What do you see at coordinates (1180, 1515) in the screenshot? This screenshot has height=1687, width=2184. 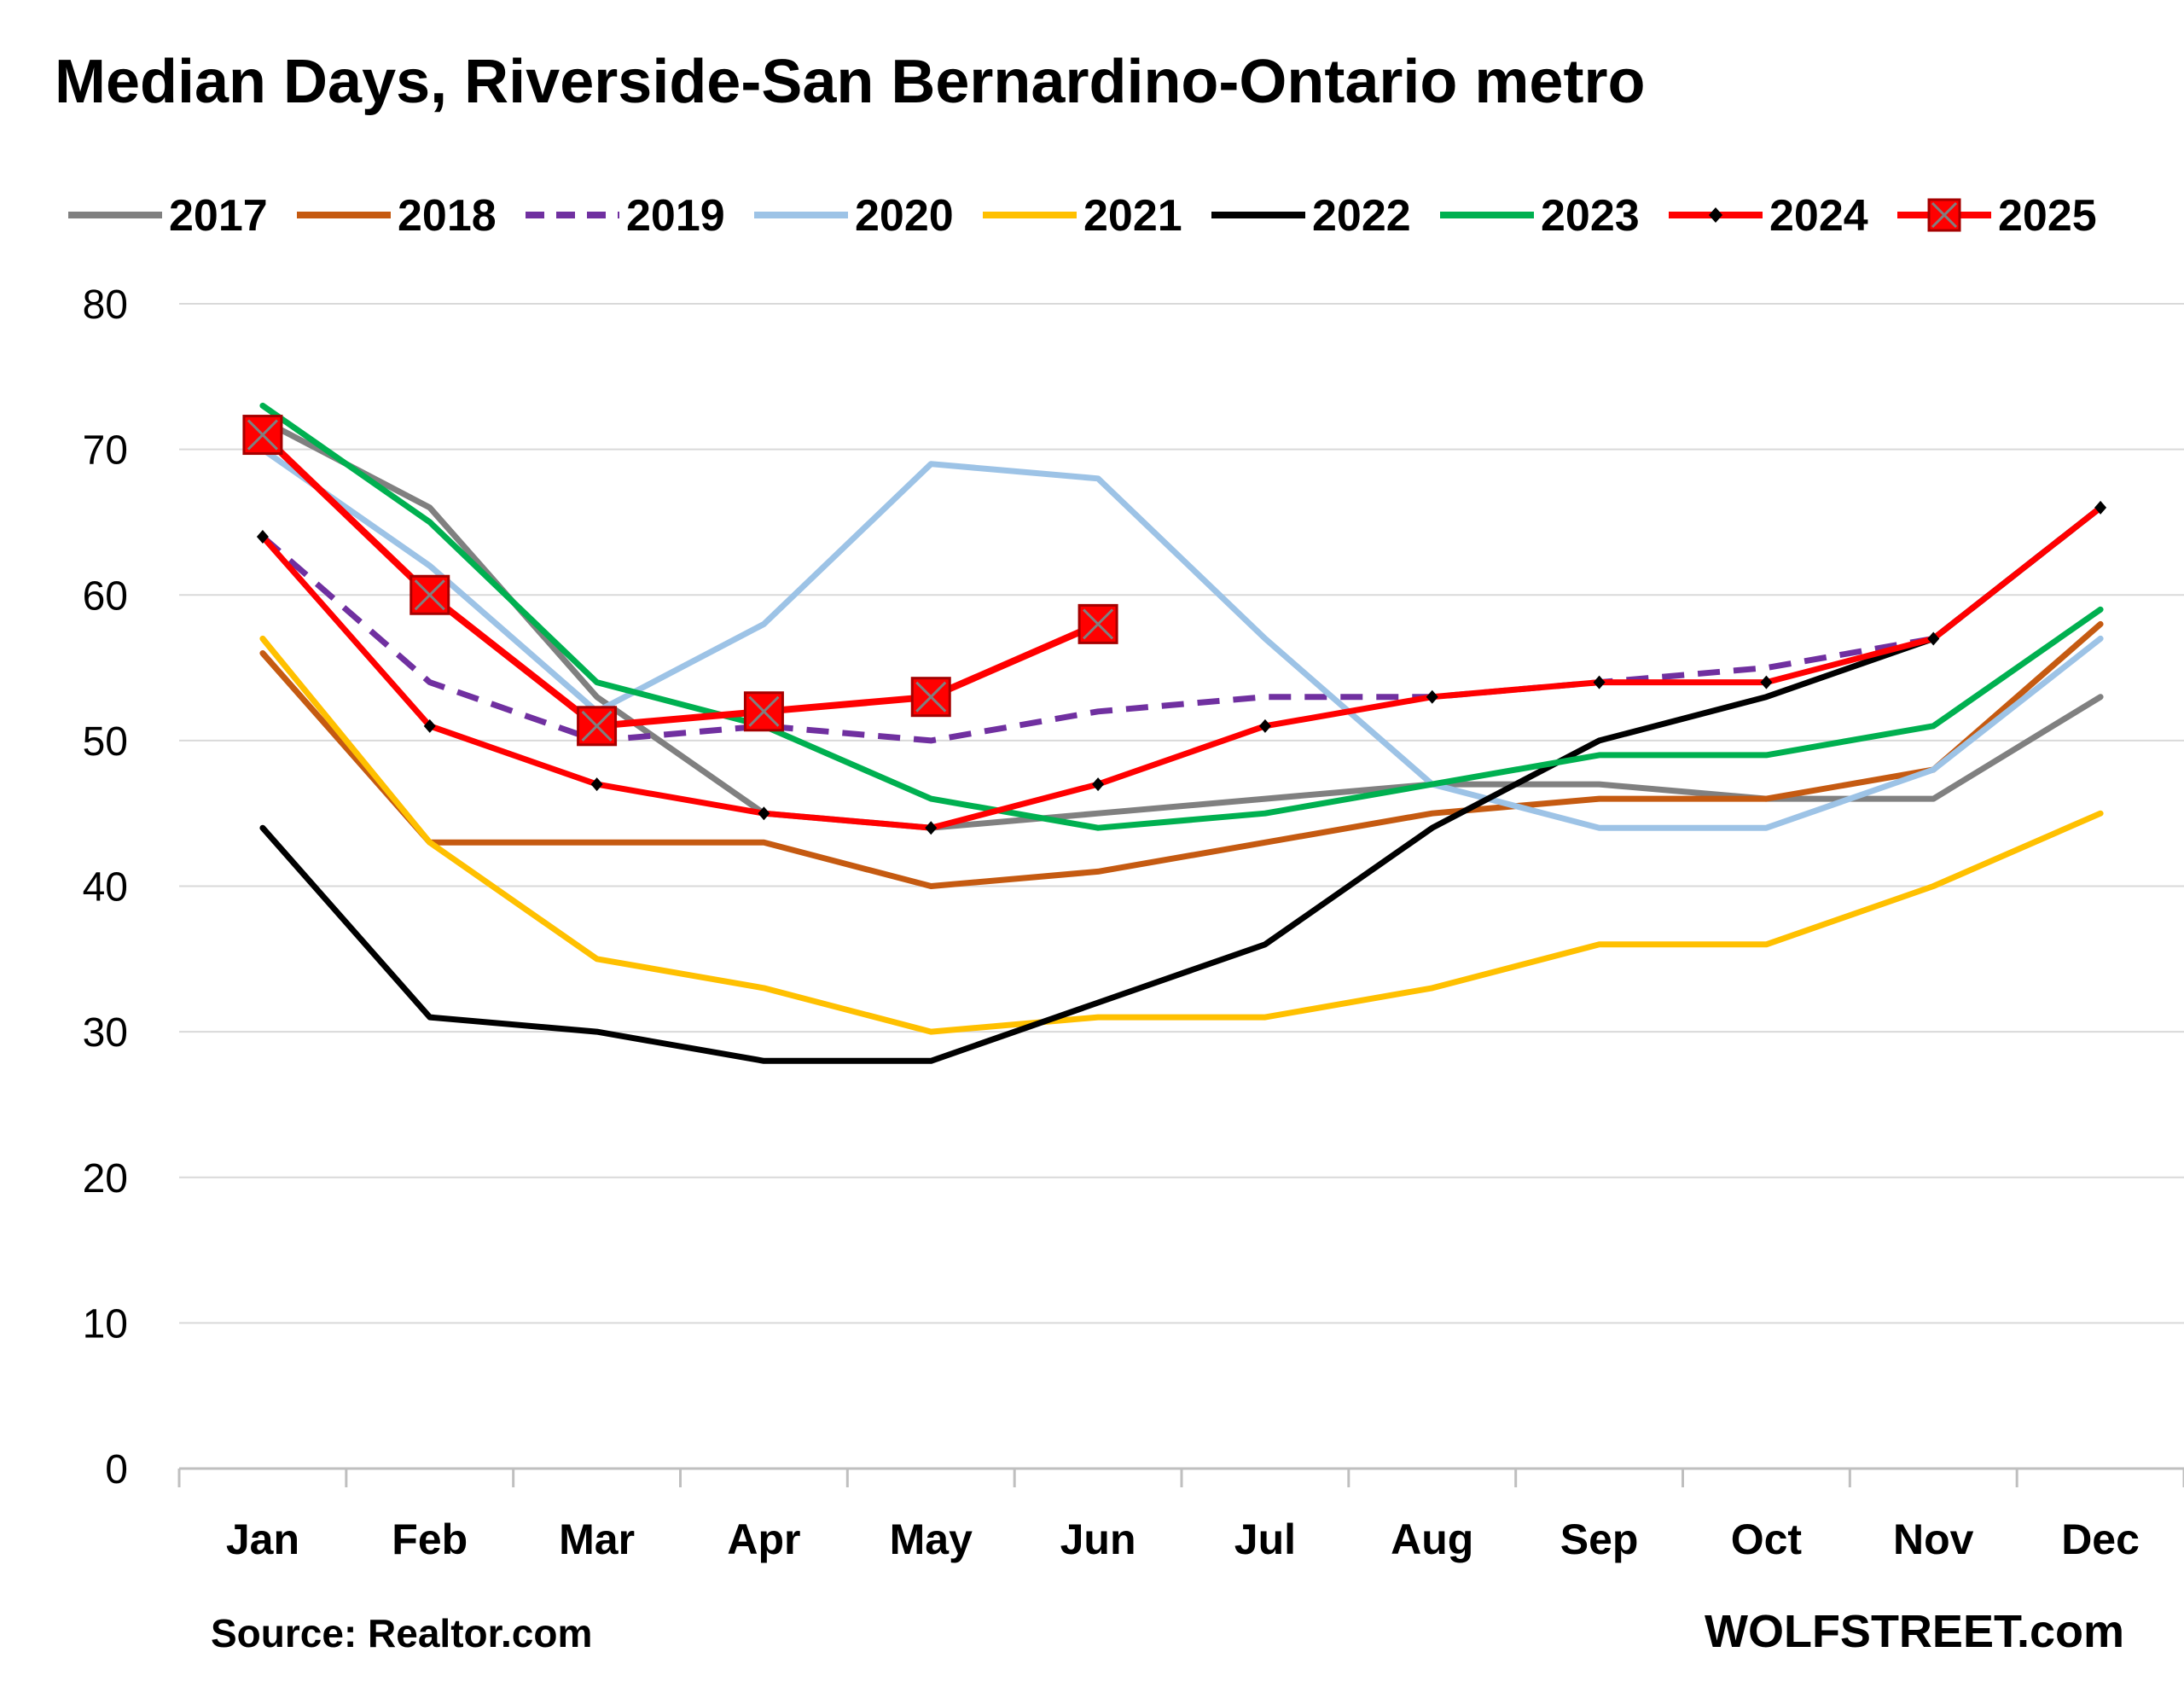 I see `x-axis: Jan Feb Mar Apr May Jun Jul Aug Sep Oct Nov Dec` at bounding box center [1180, 1515].